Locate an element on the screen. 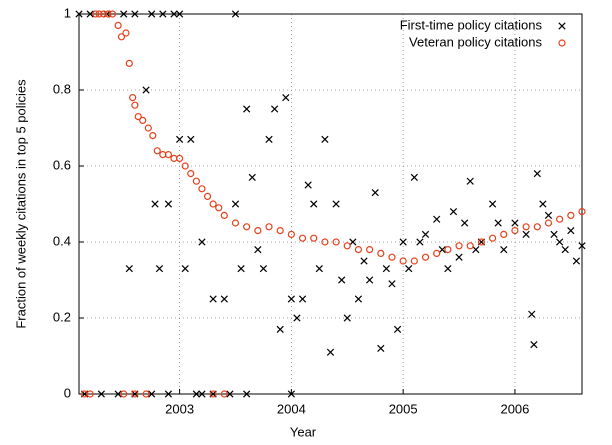 The image size is (612, 445). x-axis-label: Year is located at coordinates (303, 431).